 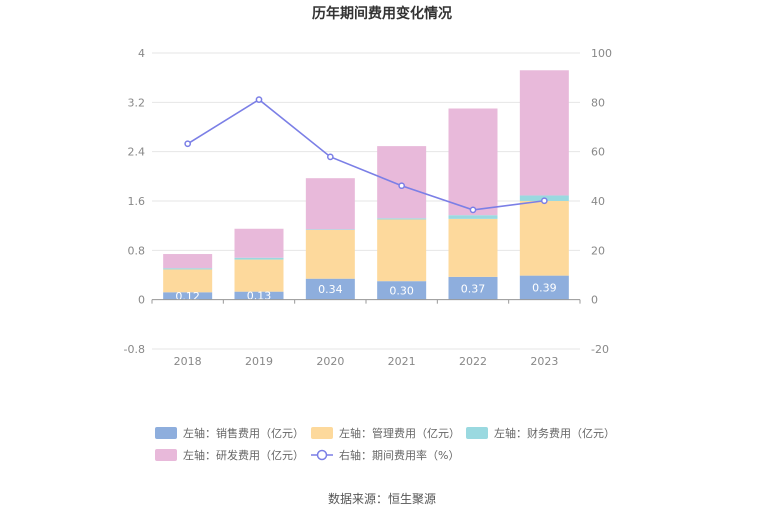 I want to click on legend-marker, so click(x=322, y=455).